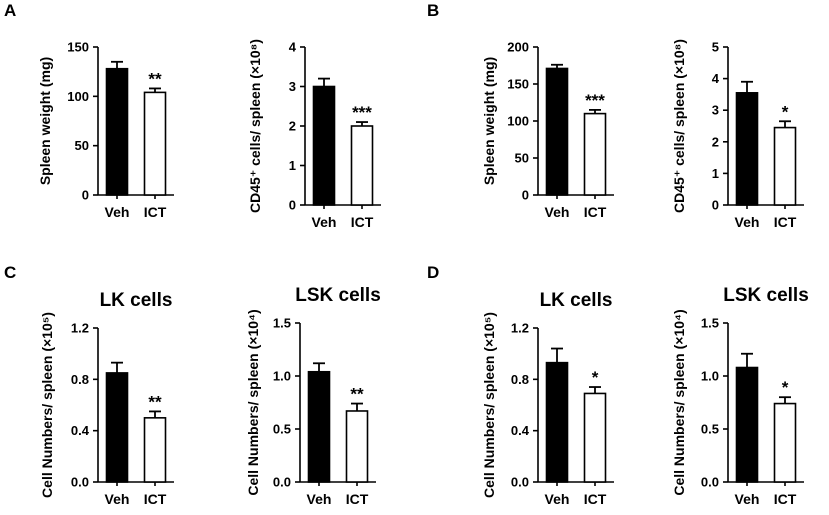 The width and height of the screenshot is (829, 515). I want to click on chart-3-x-tick-label: ICT, so click(595, 212).